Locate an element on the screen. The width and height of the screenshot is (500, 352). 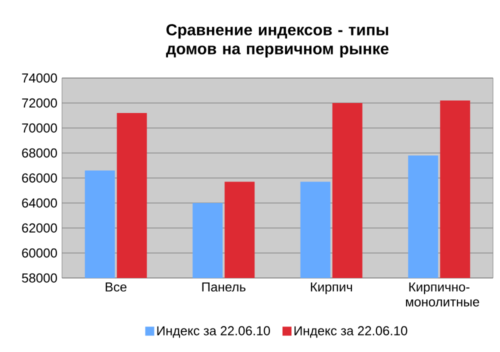
y-tick-label: 72000 is located at coordinates (39, 103).